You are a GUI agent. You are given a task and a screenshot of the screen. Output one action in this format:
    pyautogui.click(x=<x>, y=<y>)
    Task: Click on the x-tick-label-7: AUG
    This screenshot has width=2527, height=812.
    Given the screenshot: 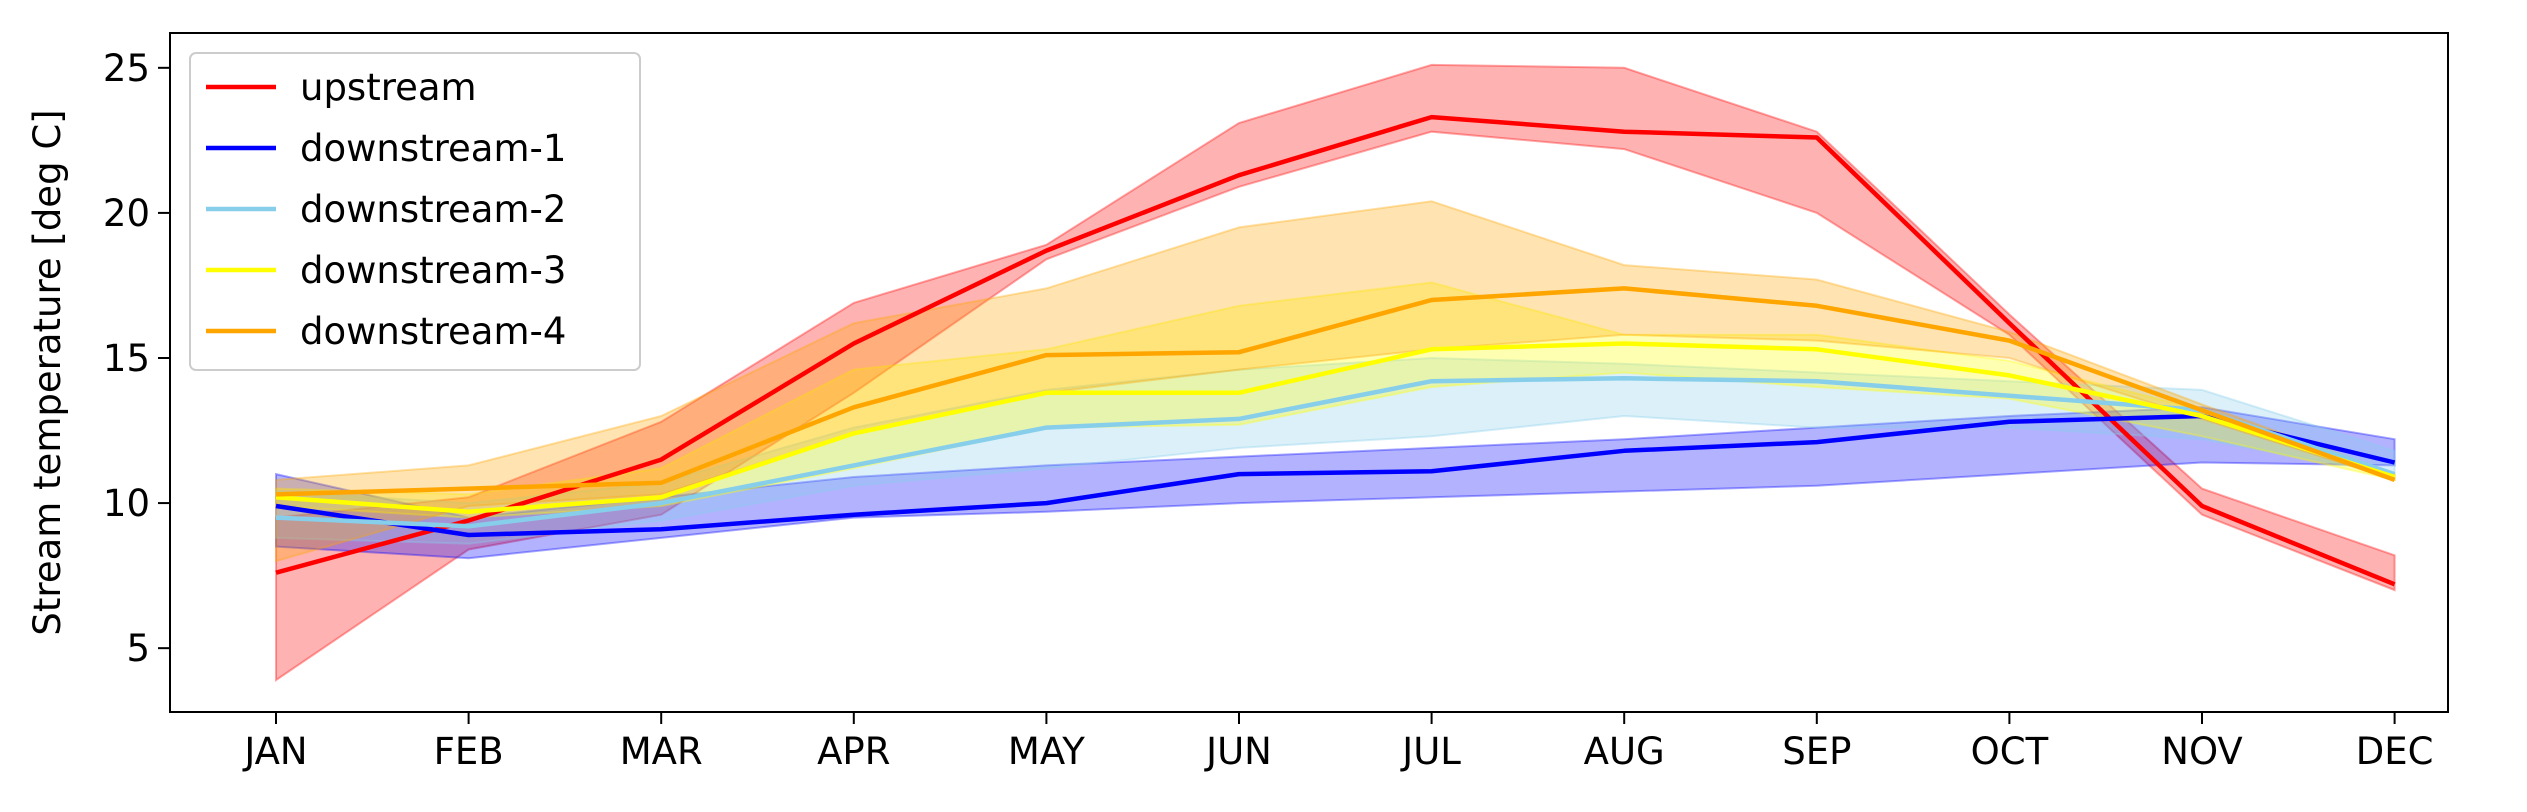 What is the action you would take?
    pyautogui.click(x=1624, y=751)
    